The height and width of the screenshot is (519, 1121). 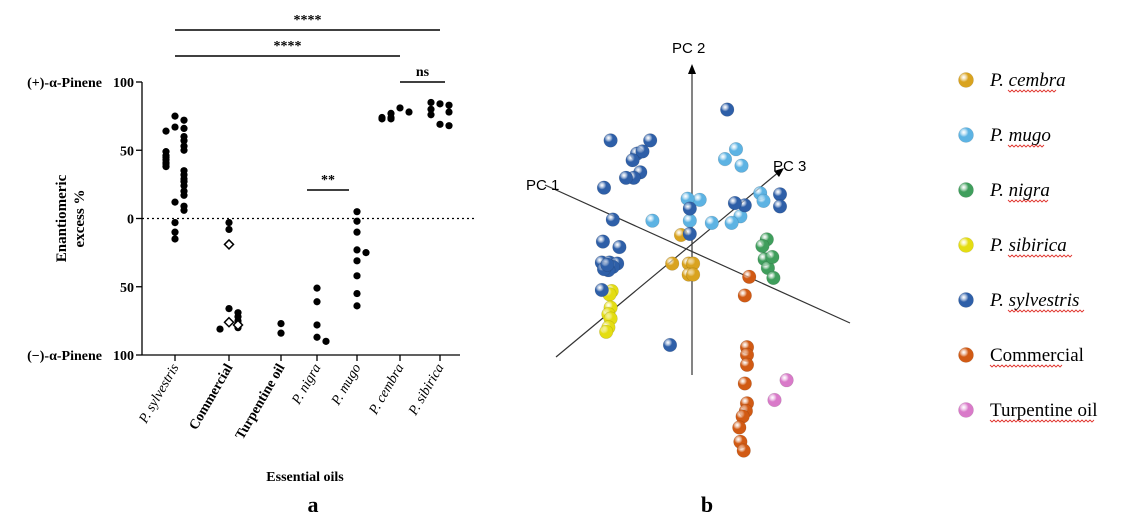 What do you see at coordinates (80, 219) in the screenshot?
I see `y-axis-label-line2: excess %` at bounding box center [80, 219].